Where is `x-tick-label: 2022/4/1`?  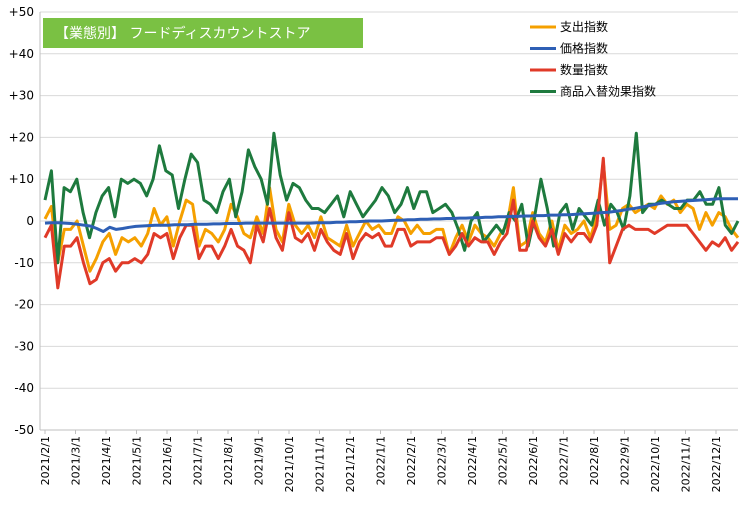 x-tick-label: 2022/4/1 is located at coordinates (472, 460).